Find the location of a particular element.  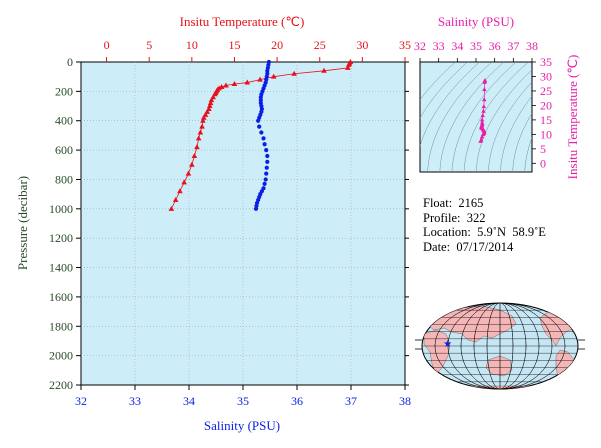

ts-plot-background is located at coordinates (476, 117).